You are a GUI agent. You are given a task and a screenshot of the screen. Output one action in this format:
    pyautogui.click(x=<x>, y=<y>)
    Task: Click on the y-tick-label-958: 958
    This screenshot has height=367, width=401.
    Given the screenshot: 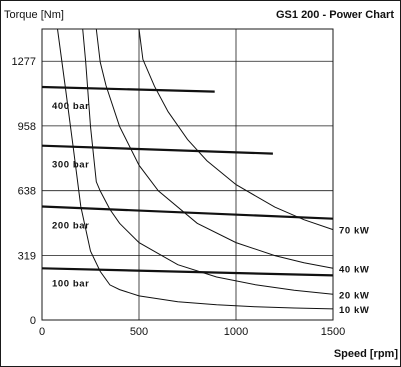 What is the action you would take?
    pyautogui.click(x=27, y=127)
    